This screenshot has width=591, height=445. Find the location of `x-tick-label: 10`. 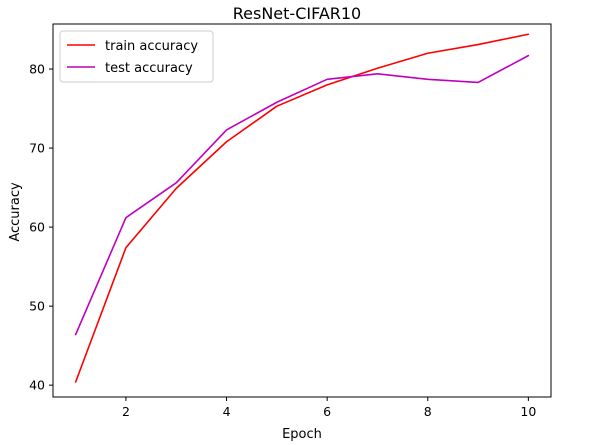

x-tick-label: 10 is located at coordinates (528, 411).